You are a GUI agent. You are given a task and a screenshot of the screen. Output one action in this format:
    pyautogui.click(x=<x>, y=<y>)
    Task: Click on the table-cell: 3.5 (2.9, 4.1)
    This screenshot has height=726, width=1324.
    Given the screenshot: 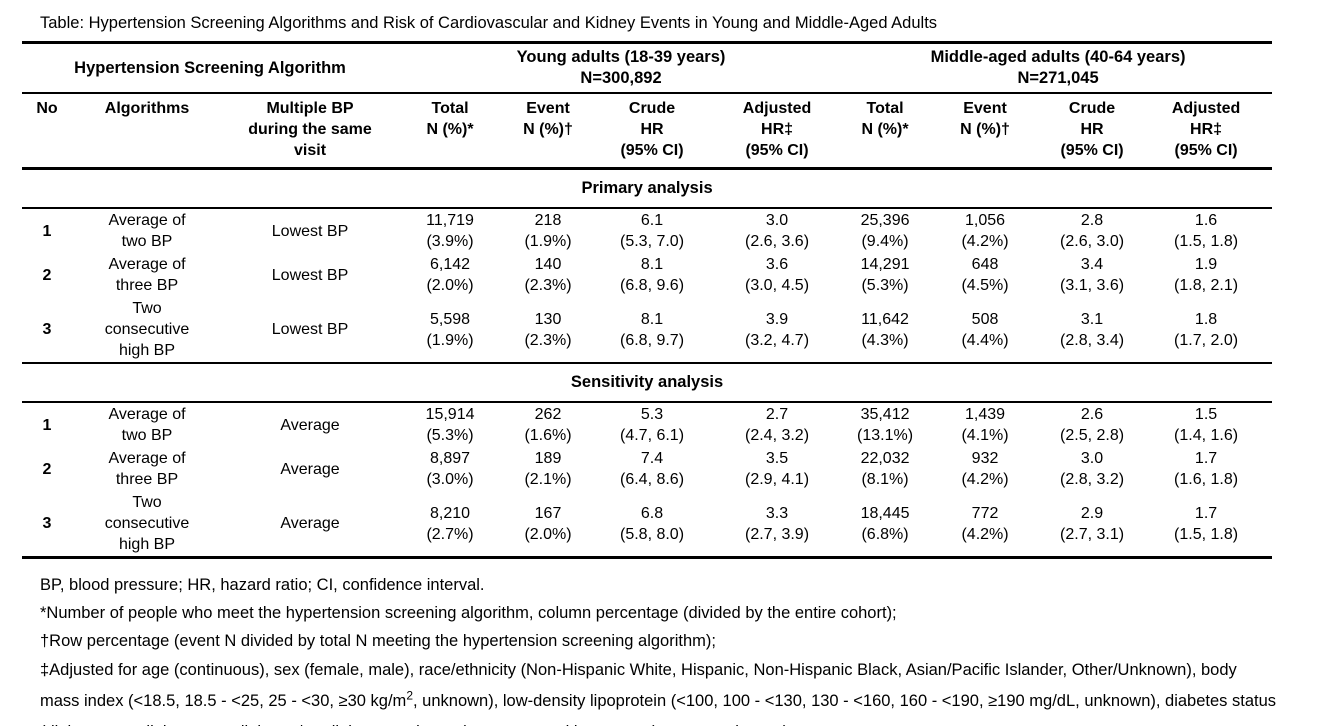 What is the action you would take?
    pyautogui.click(x=777, y=469)
    